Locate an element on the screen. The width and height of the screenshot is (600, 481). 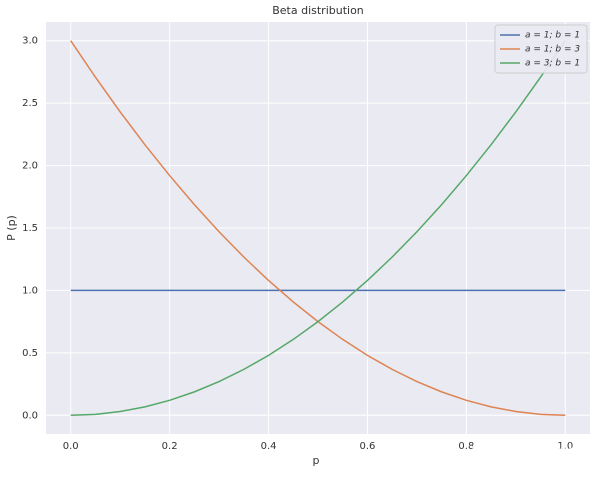
legend-label: a = 1; b = 1 is located at coordinates (552, 36).